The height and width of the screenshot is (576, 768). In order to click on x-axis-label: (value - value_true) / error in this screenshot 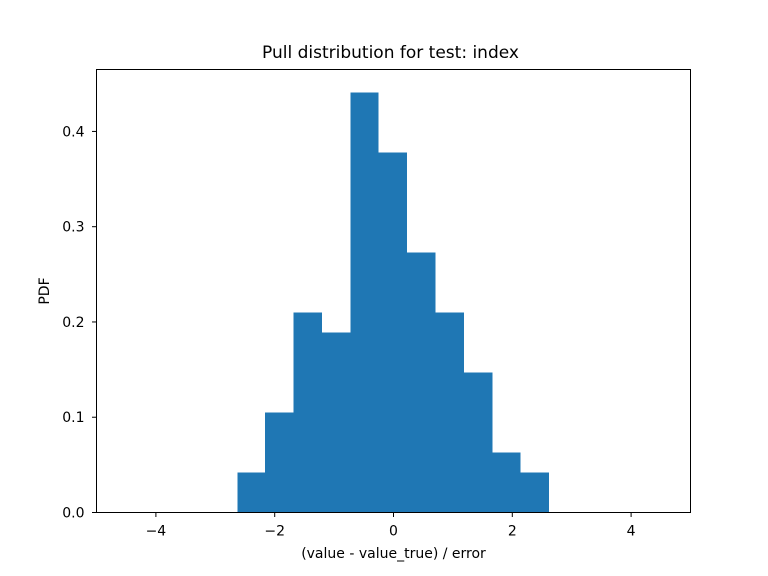, I will do `click(393, 554)`.